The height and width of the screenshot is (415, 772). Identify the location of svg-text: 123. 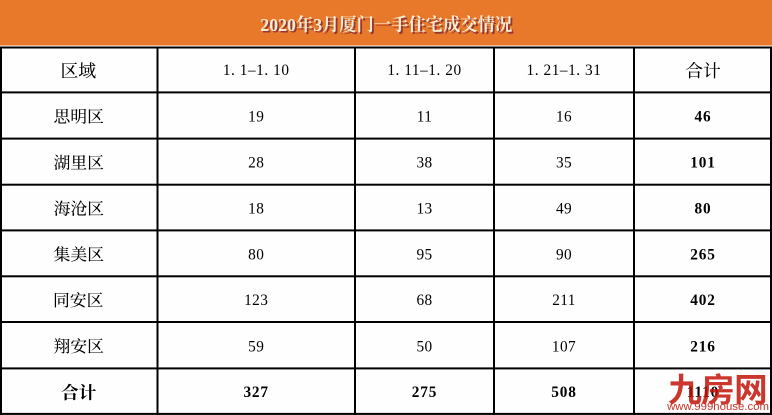
(256, 300).